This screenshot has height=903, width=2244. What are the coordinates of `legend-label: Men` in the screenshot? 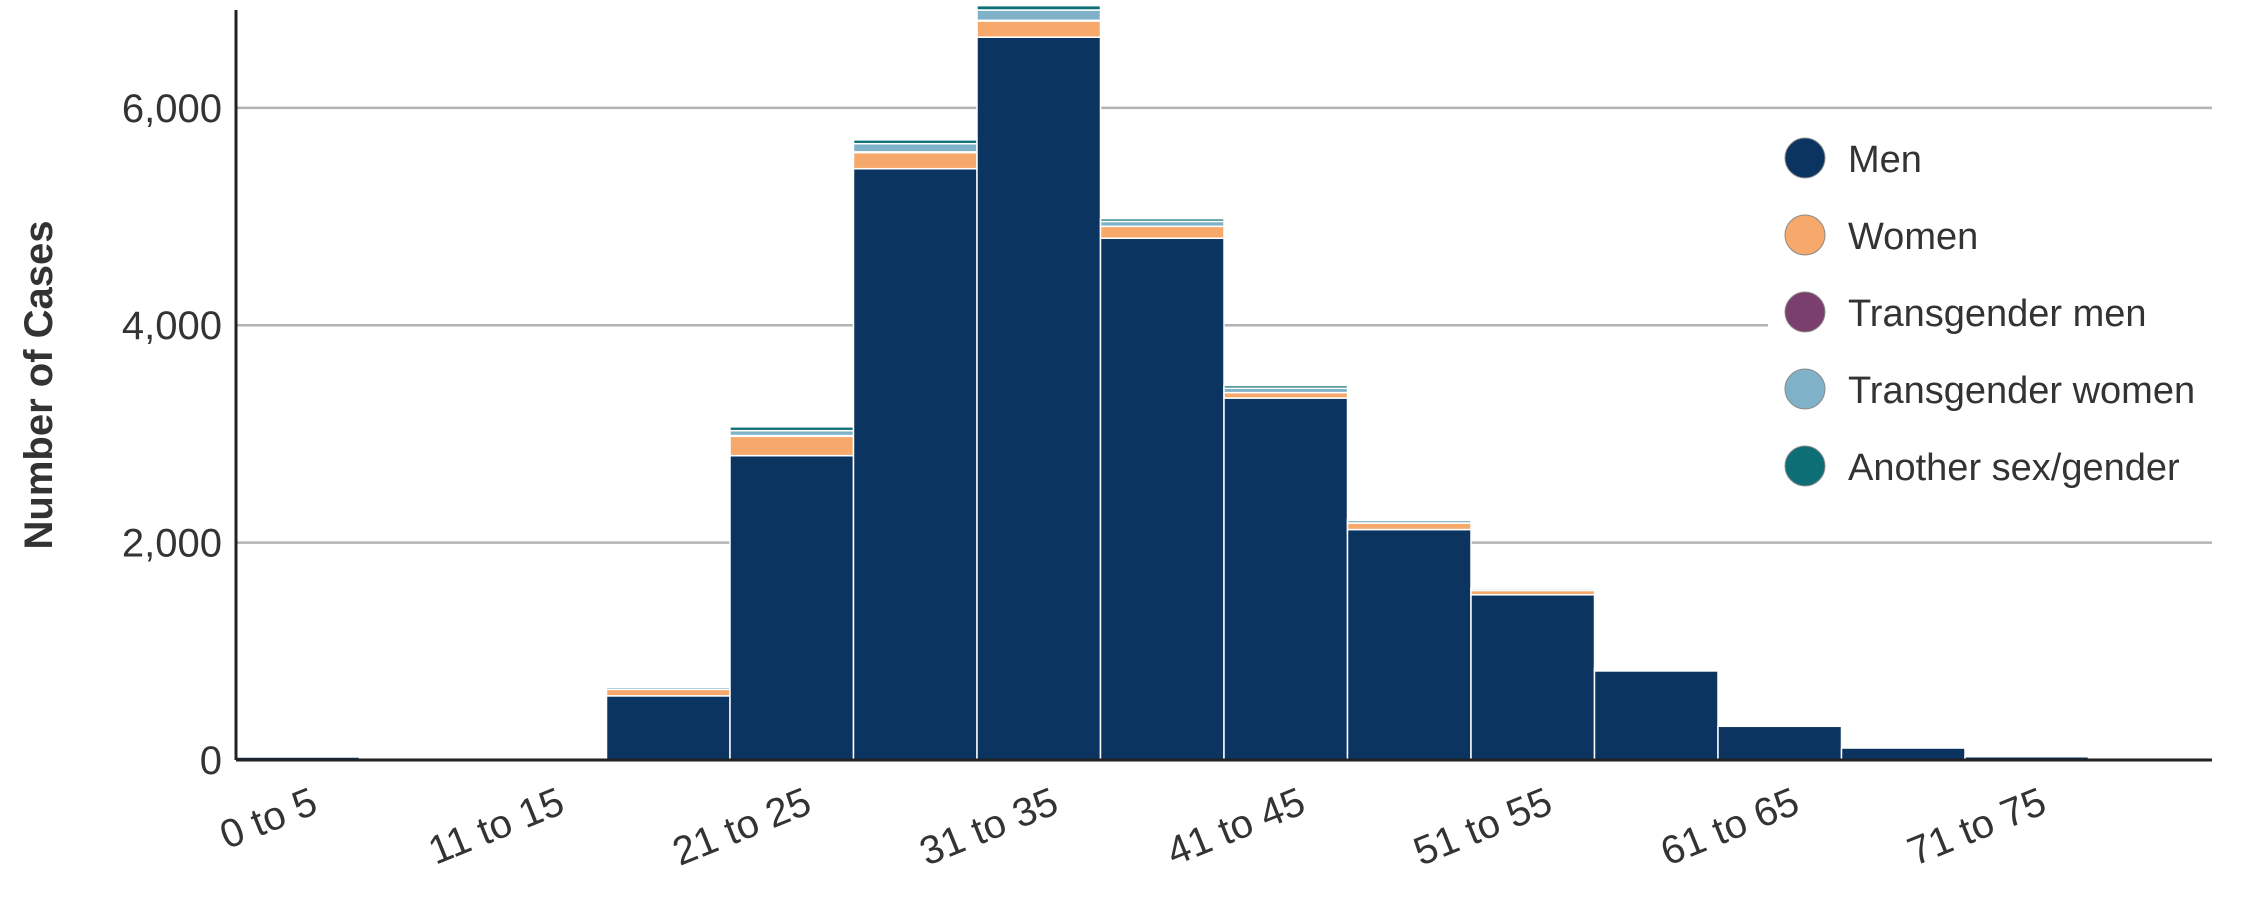 It's located at (1885, 160).